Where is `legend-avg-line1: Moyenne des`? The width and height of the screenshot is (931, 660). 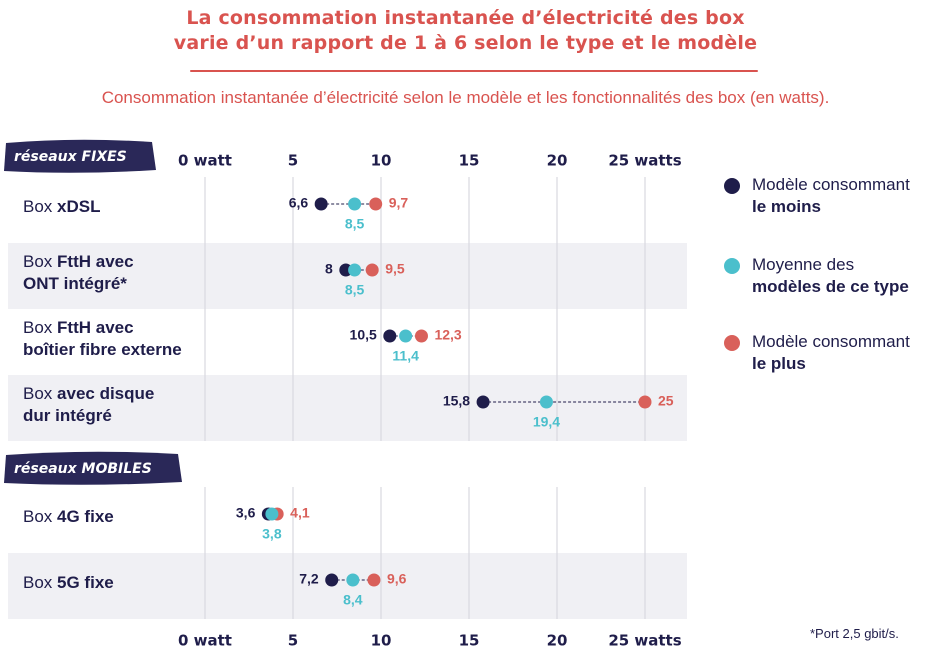 legend-avg-line1: Moyenne des is located at coordinates (803, 264).